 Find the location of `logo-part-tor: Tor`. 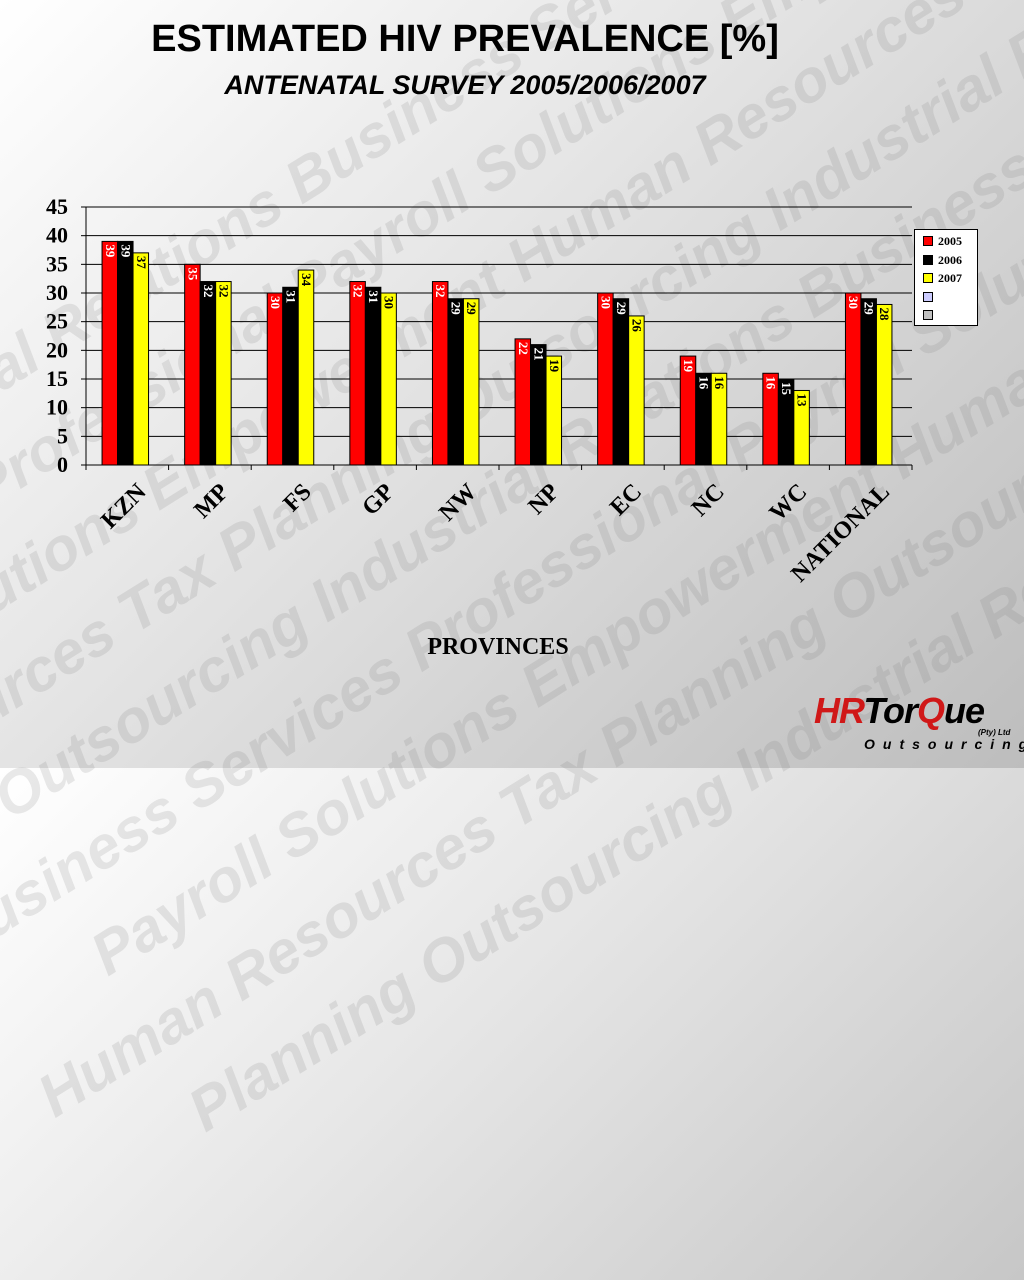

logo-part-tor: Tor is located at coordinates (890, 710).